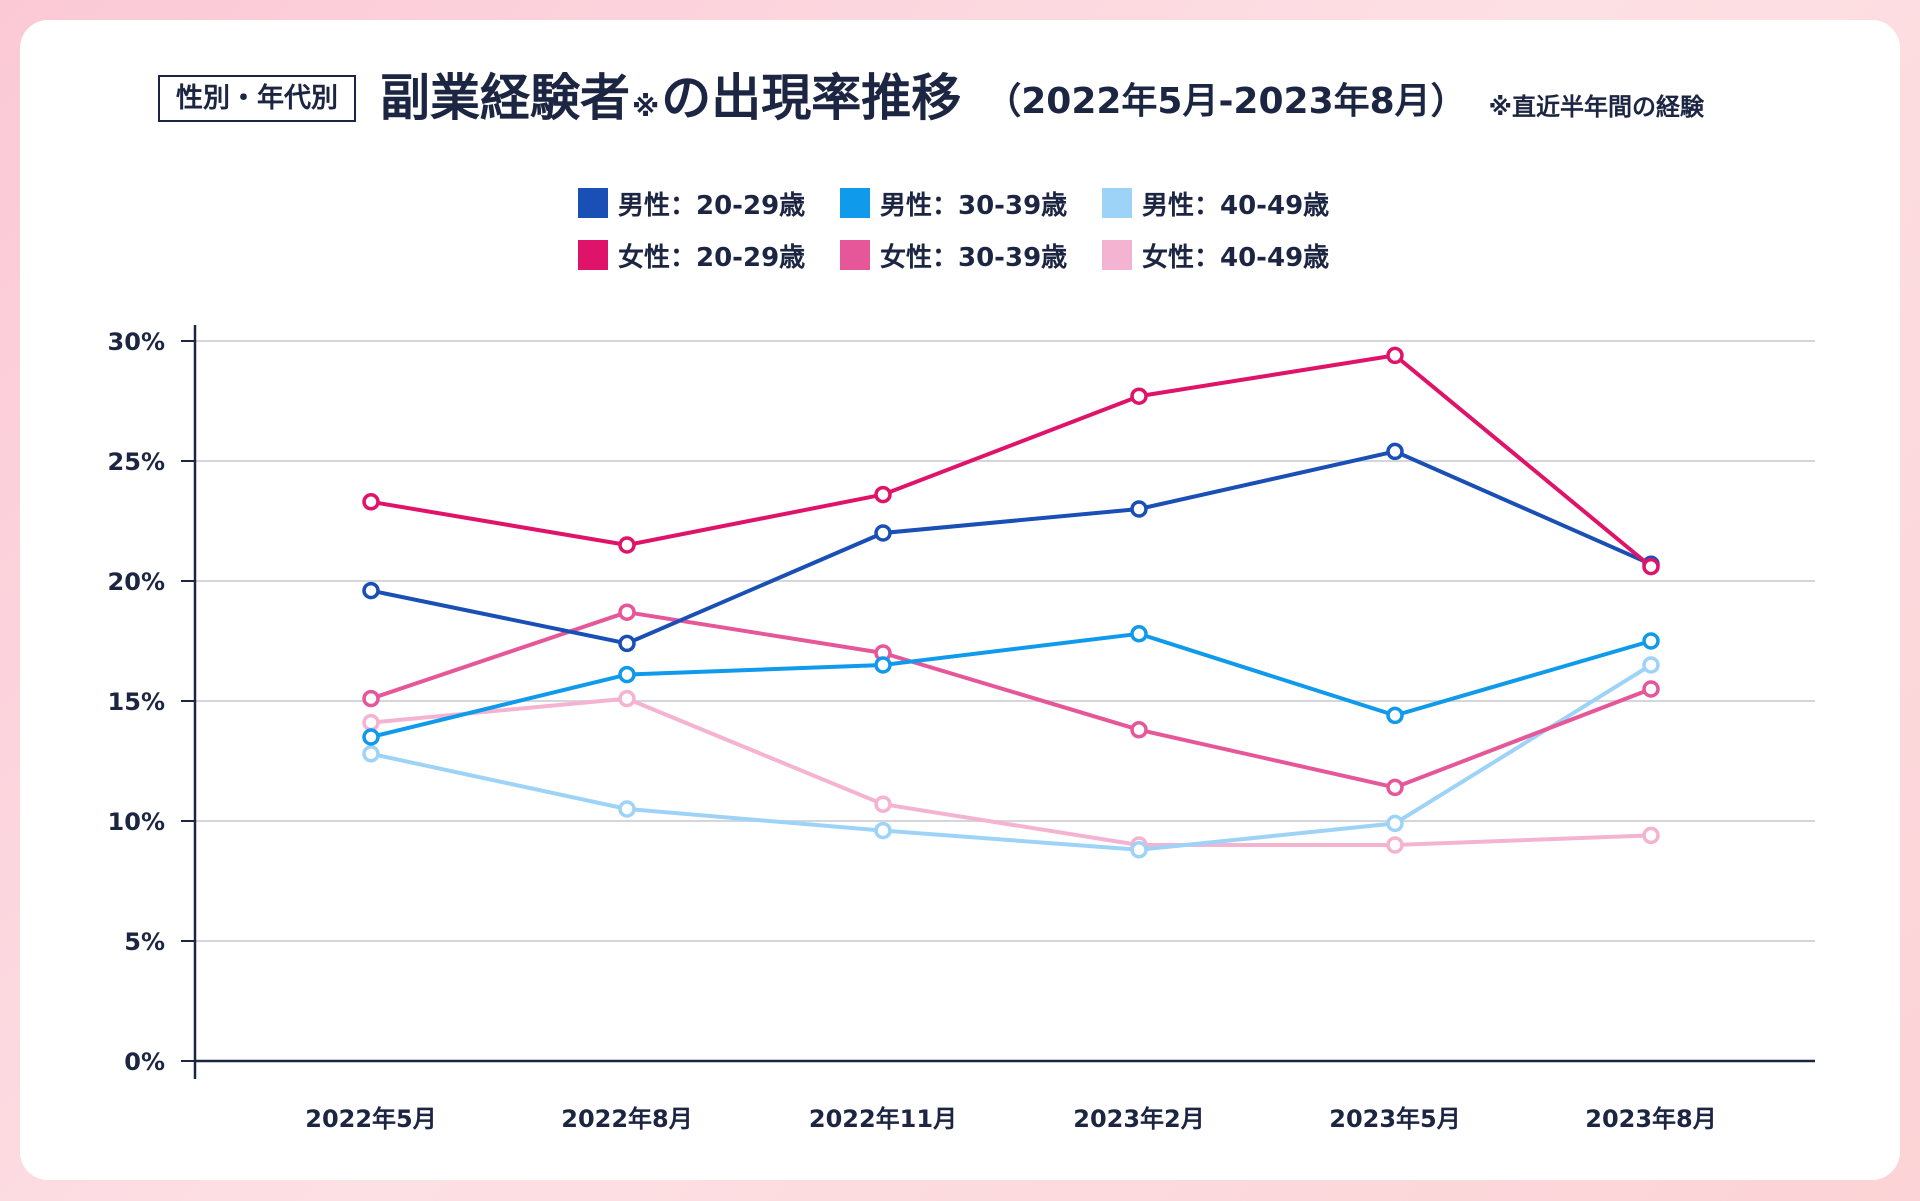 This screenshot has height=1201, width=1920. Describe the element at coordinates (136, 702) in the screenshot. I see `y-tick-label: 15%` at that location.